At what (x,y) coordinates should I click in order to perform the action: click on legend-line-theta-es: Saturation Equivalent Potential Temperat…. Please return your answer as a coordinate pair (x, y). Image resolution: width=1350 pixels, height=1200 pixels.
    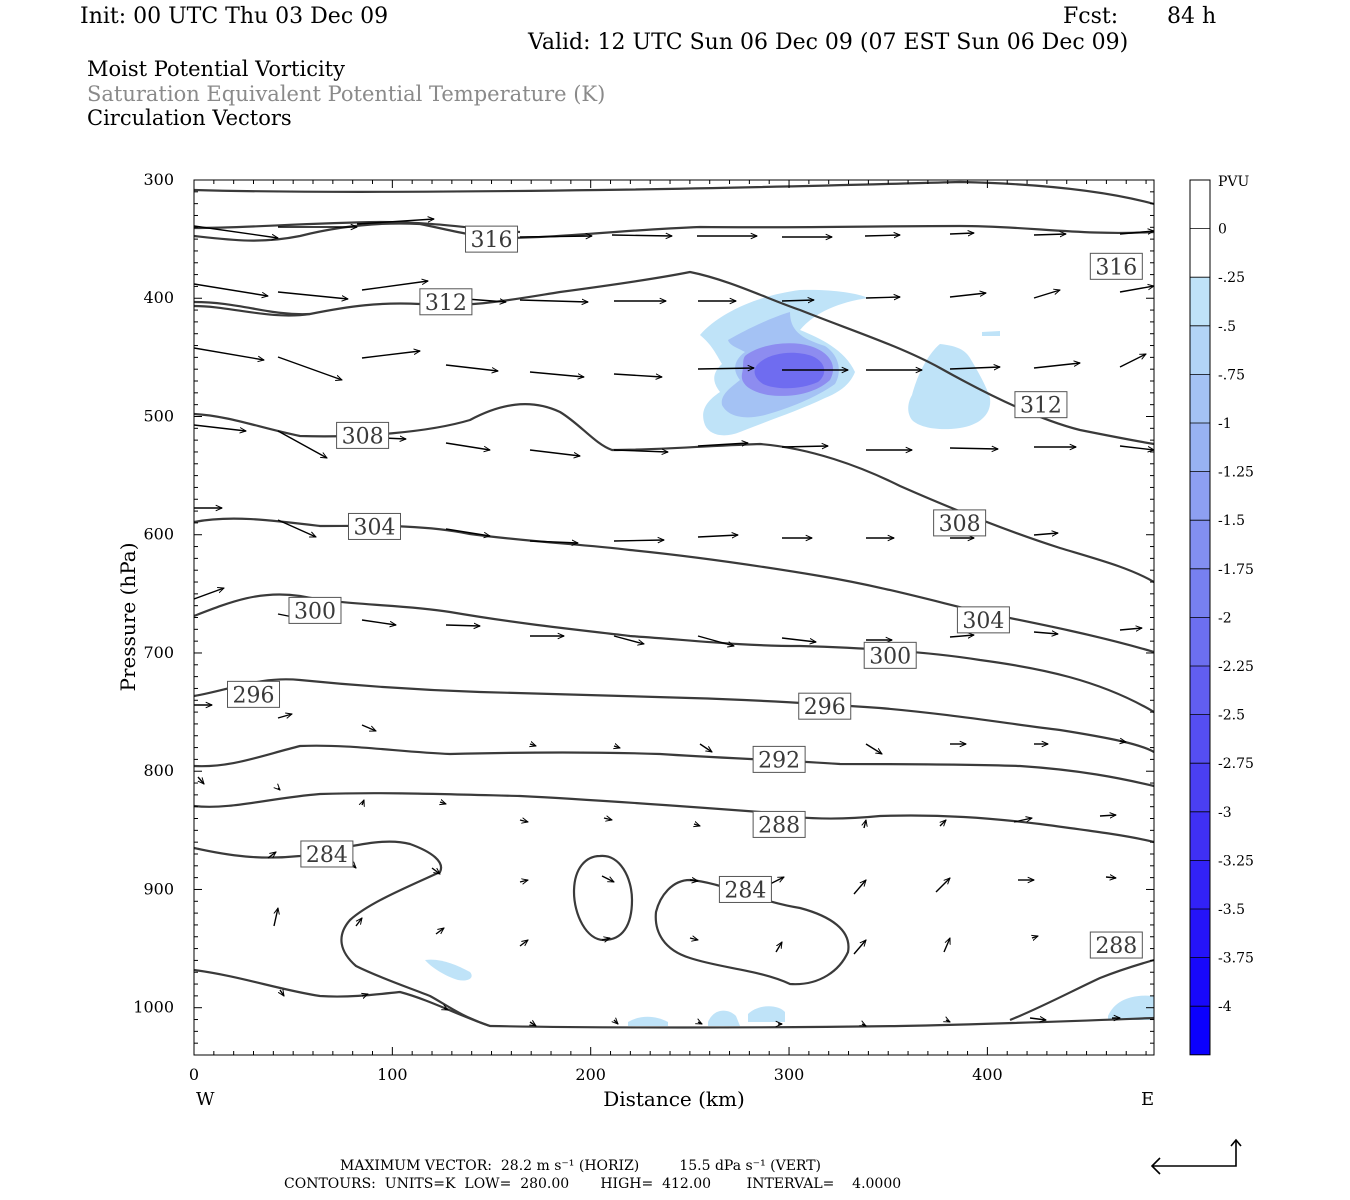
    Looking at the image, I should click on (346, 94).